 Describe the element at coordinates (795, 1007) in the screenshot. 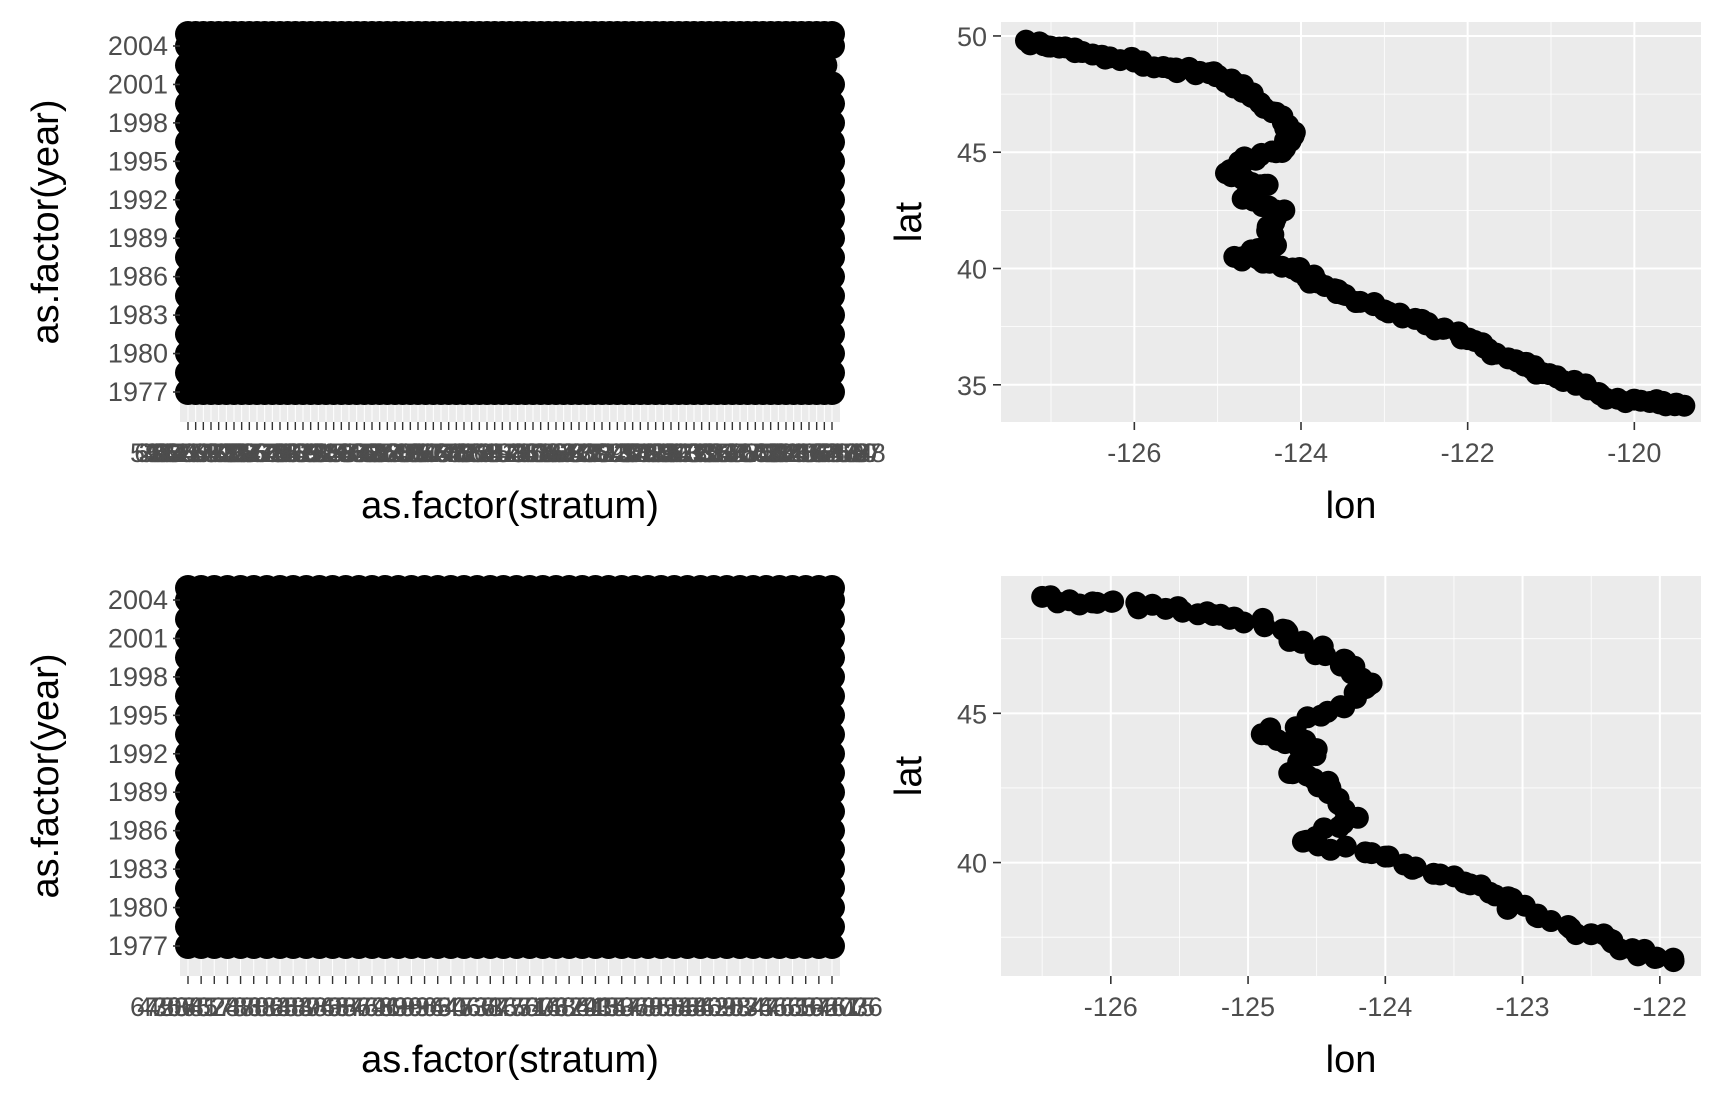

I see `x-tick-label: 61` at that location.